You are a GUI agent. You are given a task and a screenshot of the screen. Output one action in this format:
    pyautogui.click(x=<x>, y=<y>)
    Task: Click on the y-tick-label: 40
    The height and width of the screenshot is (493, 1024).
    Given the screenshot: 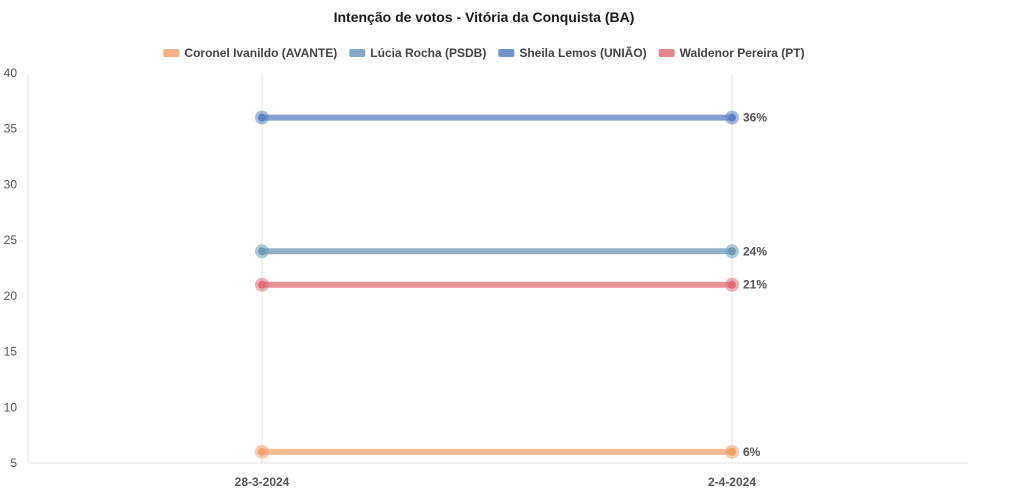 What is the action you would take?
    pyautogui.click(x=11, y=73)
    